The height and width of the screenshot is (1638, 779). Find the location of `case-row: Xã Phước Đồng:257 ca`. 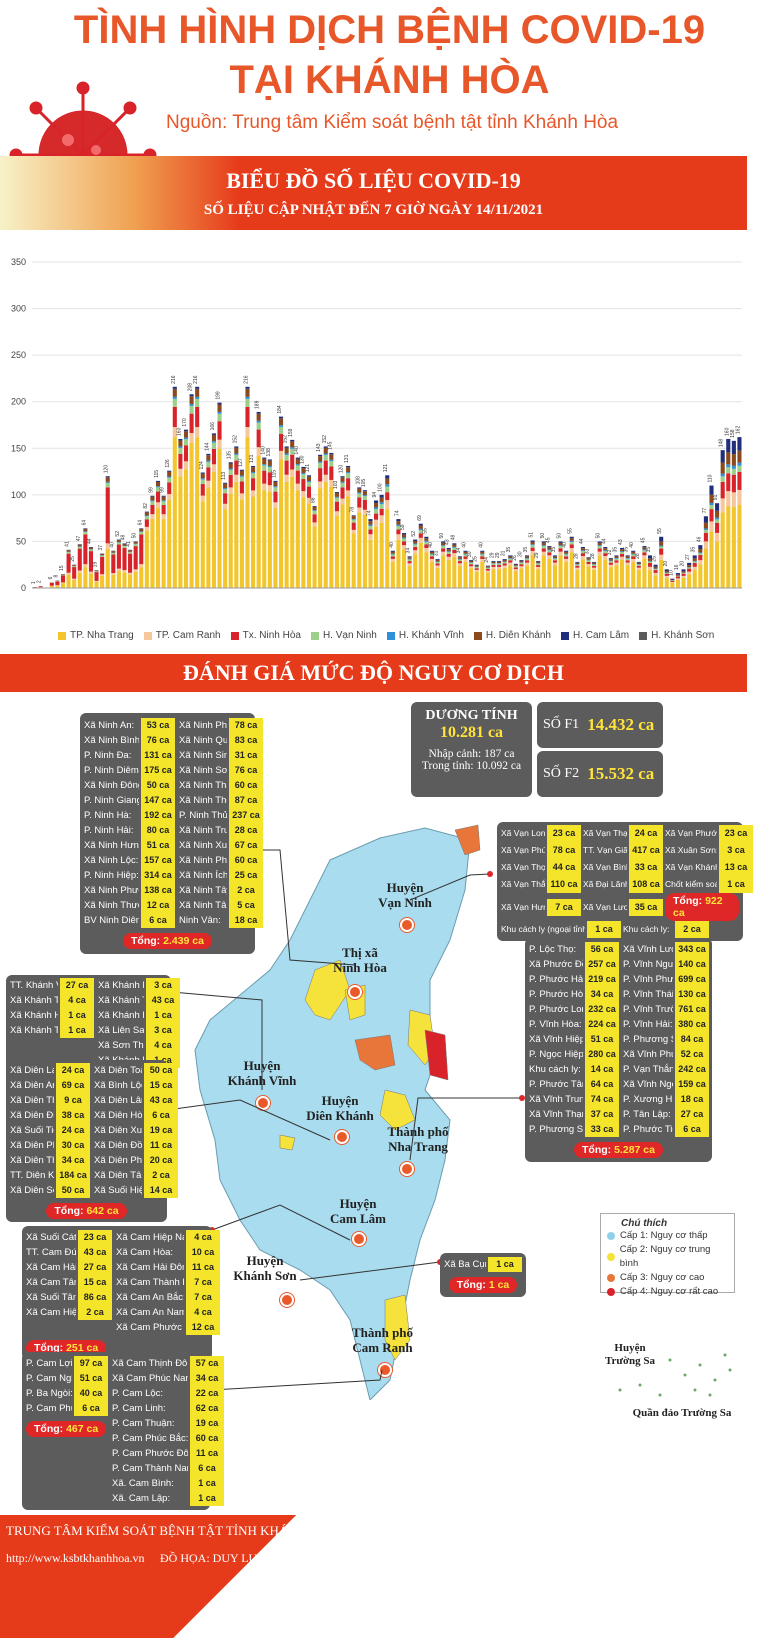

case-row: Xã Phước Đồng:257 ca is located at coordinates (574, 964).